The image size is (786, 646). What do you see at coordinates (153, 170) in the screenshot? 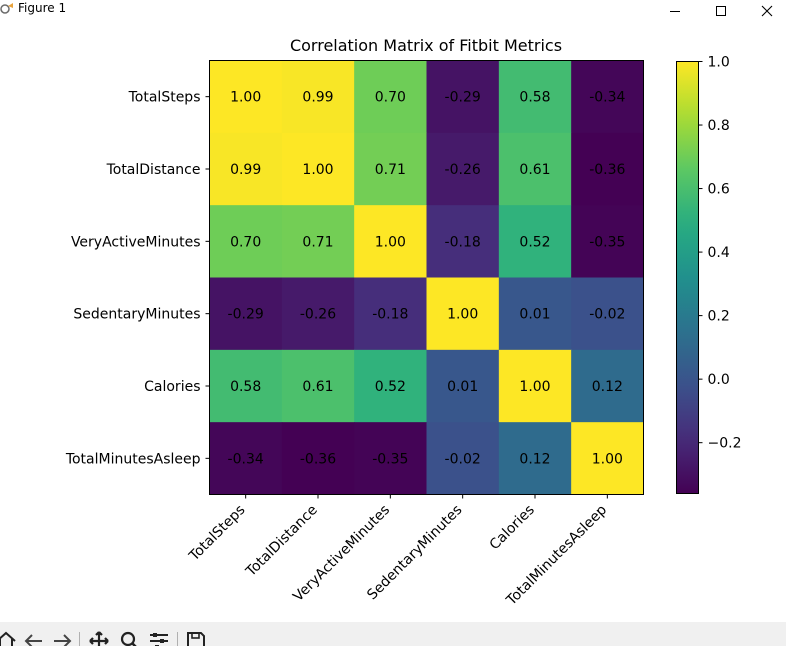
I see `y-tick-label: TotalDistance` at bounding box center [153, 170].